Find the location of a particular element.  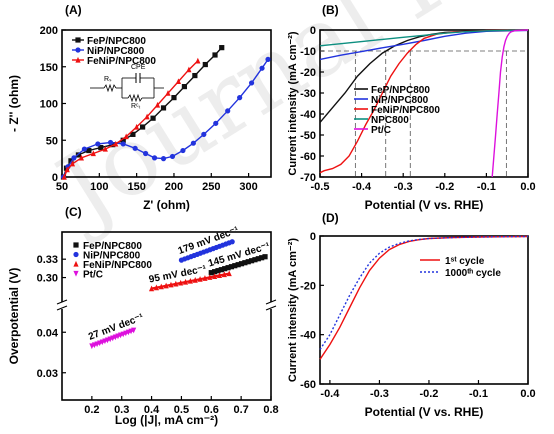

panel-b-ytick-label: -40 is located at coordinates (308, 115).